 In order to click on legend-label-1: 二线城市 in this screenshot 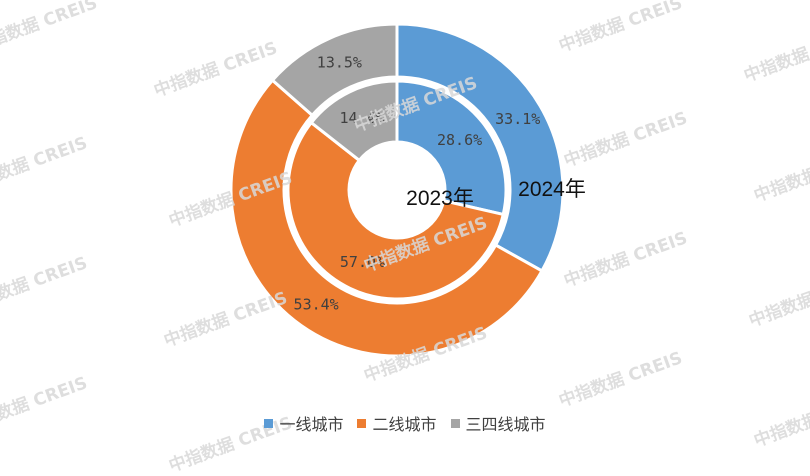, I will do `click(404, 424)`.